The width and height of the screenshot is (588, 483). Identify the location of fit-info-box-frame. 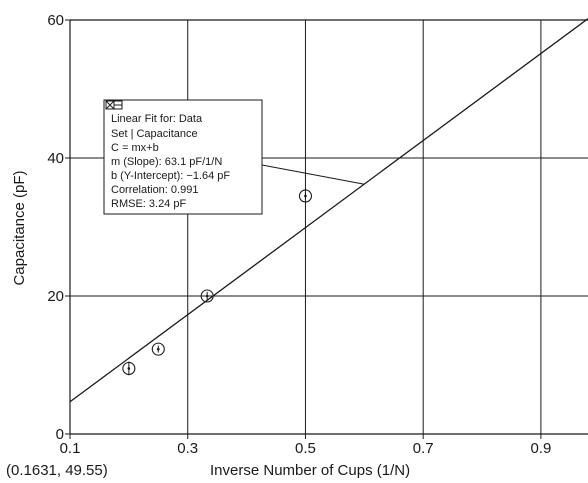
(183, 157).